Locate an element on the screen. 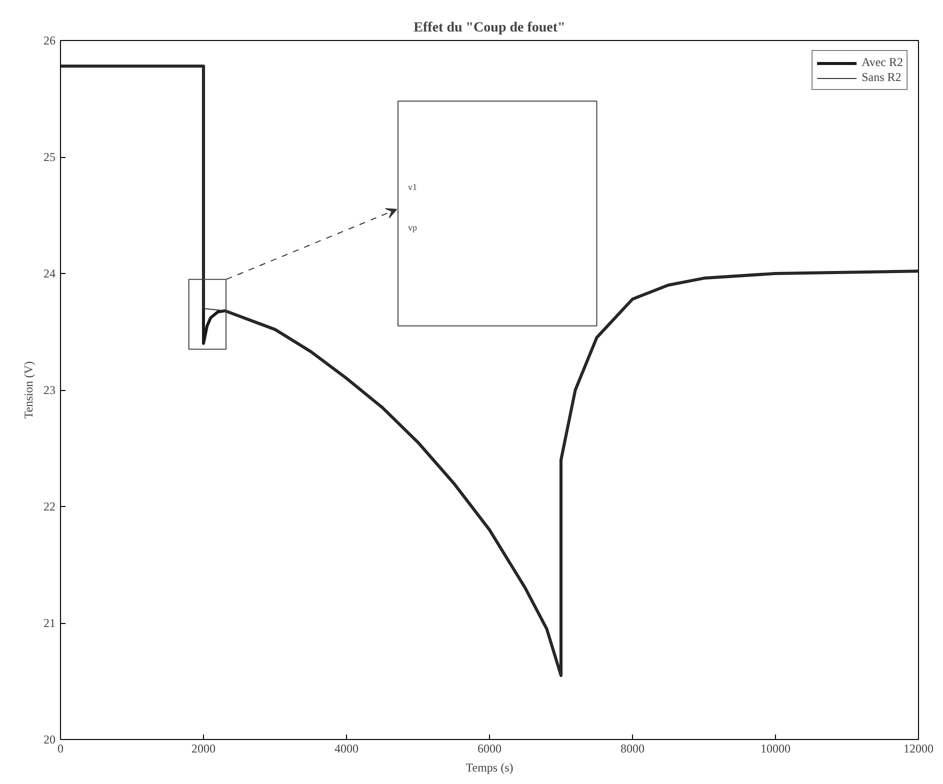  x-tick-label: 10000 is located at coordinates (775, 749).